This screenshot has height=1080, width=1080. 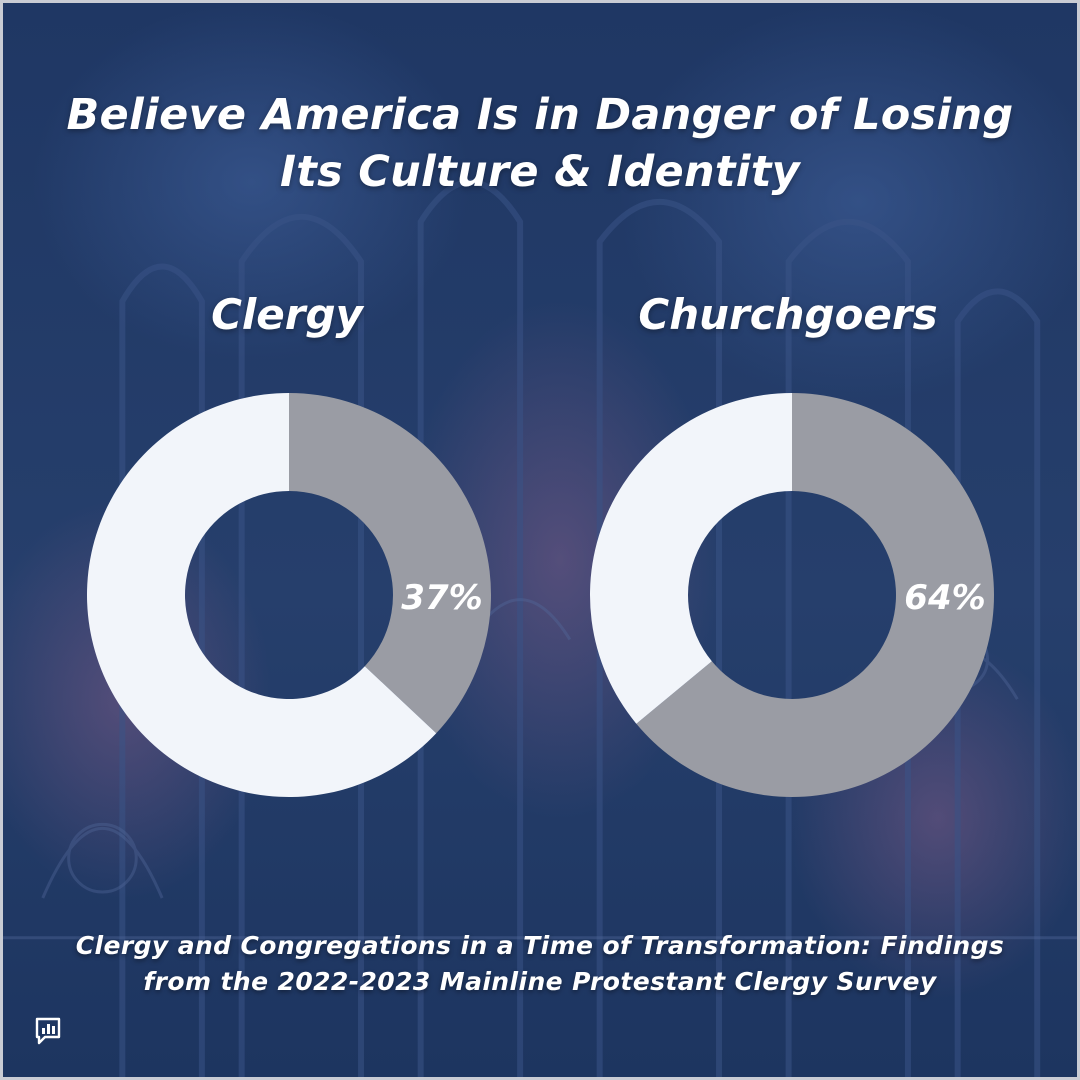 I want to click on churchgoers-remainder-slice, so click(x=691, y=558).